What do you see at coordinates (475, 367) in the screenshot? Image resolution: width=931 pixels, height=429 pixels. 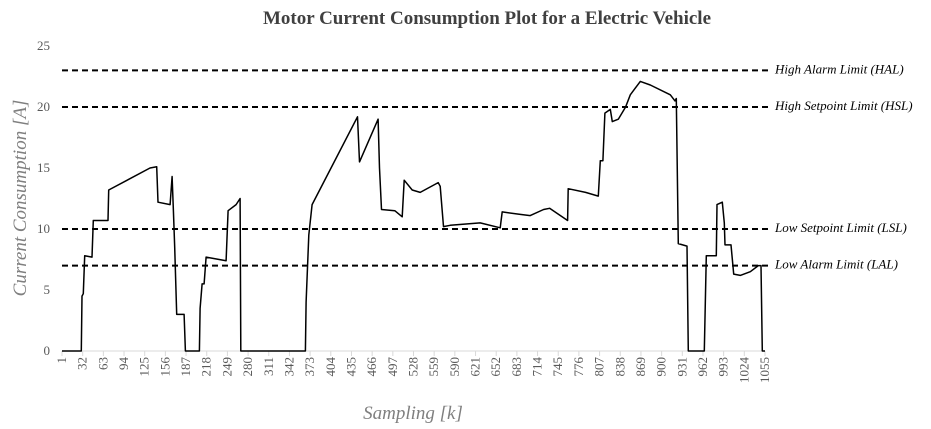 I see `x-tick-label: 621` at bounding box center [475, 367].